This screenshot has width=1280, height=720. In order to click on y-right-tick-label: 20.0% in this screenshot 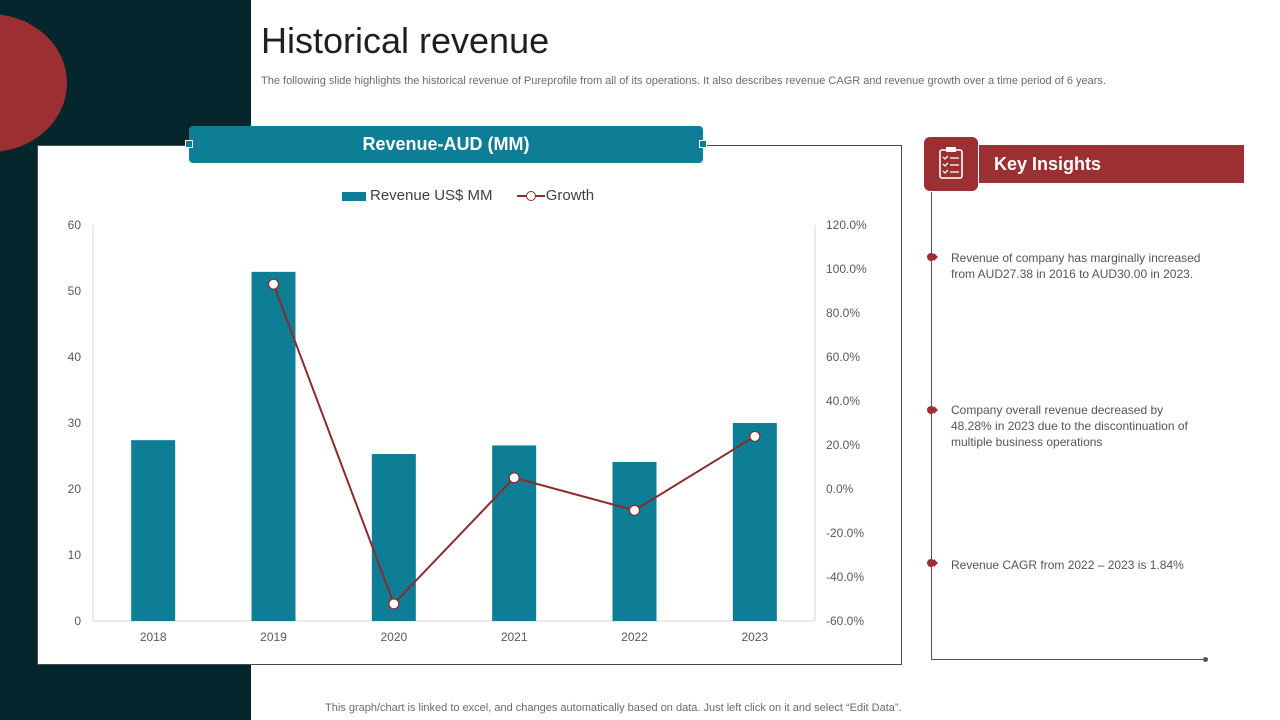, I will do `click(843, 445)`.